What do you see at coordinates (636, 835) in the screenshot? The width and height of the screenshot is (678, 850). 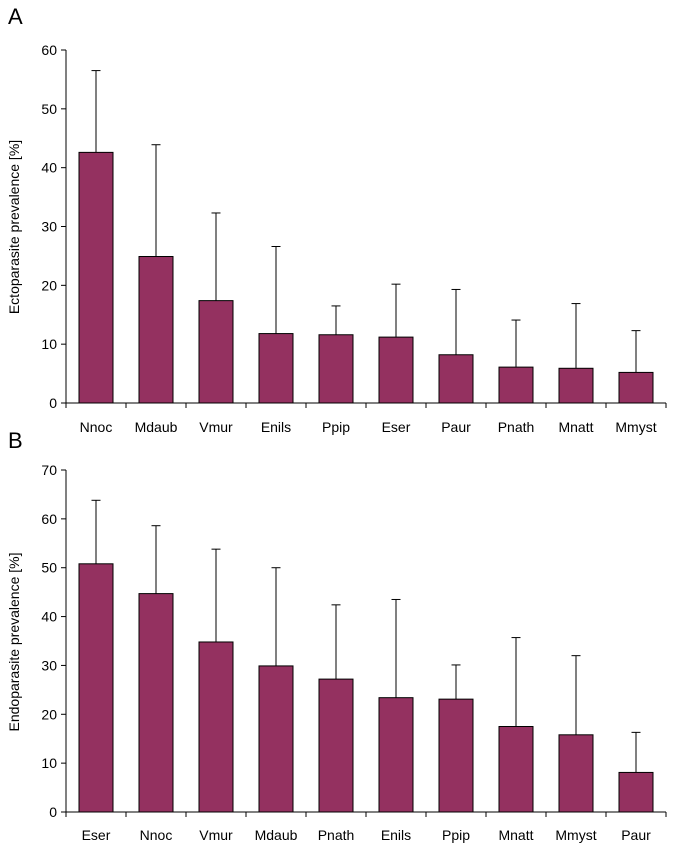 I see `x-tick-label-b: Paur` at bounding box center [636, 835].